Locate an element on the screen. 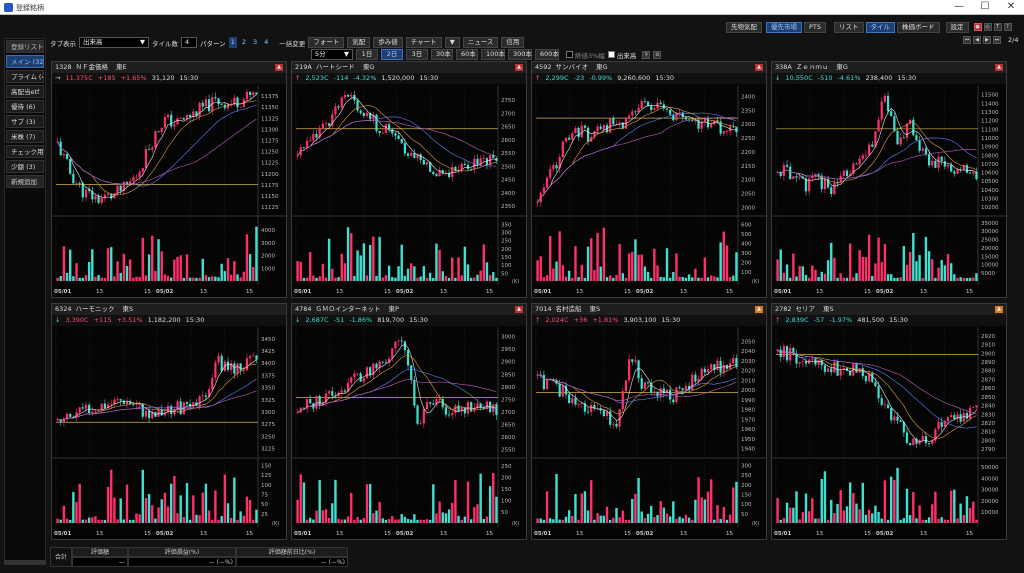  pattern-2-button: 2 is located at coordinates (243, 42).